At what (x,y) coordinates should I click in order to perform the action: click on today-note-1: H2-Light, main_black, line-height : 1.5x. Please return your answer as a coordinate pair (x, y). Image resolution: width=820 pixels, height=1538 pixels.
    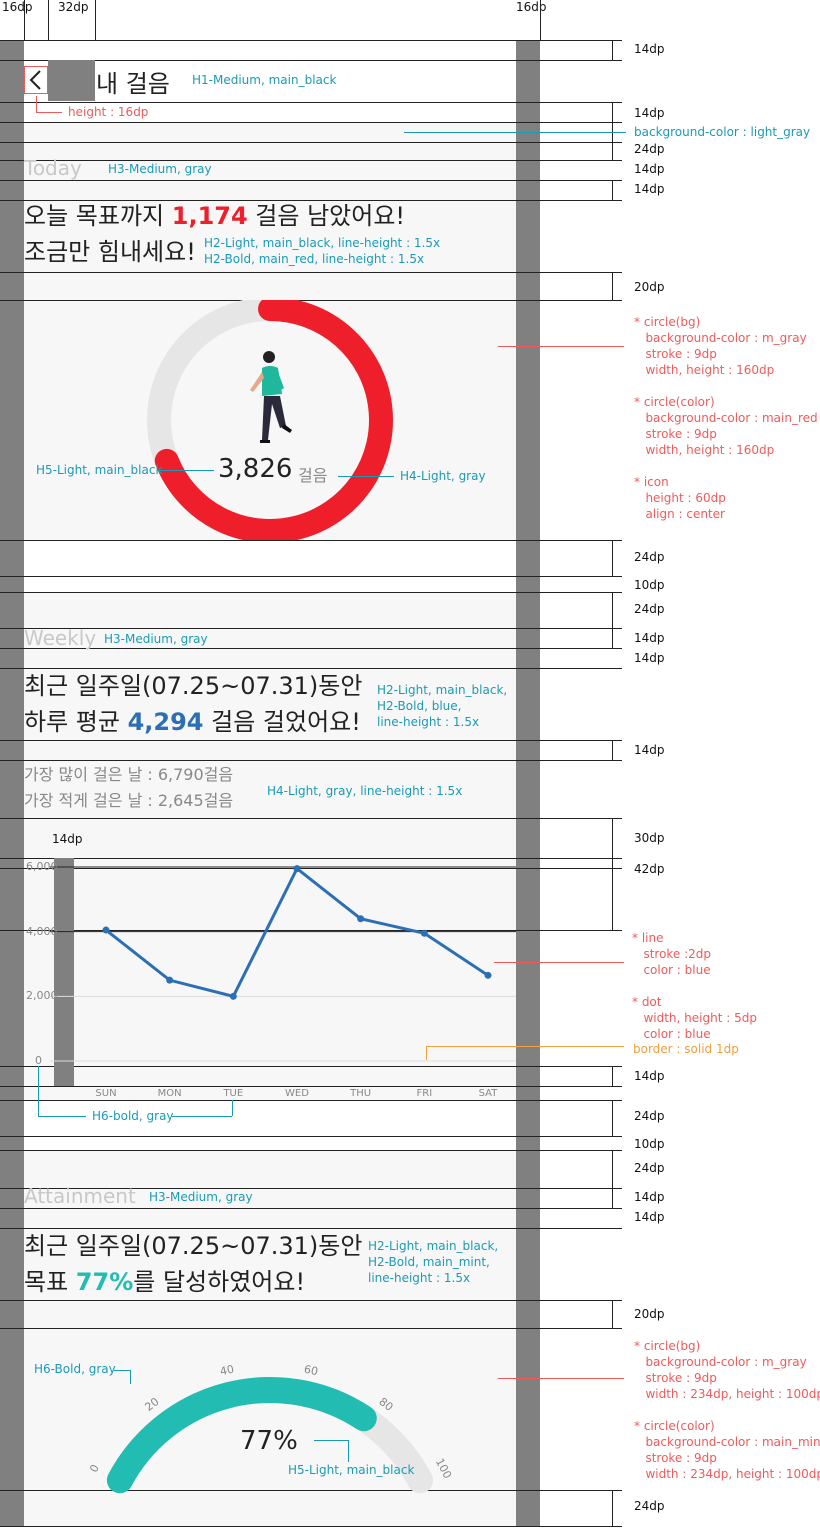
    Looking at the image, I should click on (322, 243).